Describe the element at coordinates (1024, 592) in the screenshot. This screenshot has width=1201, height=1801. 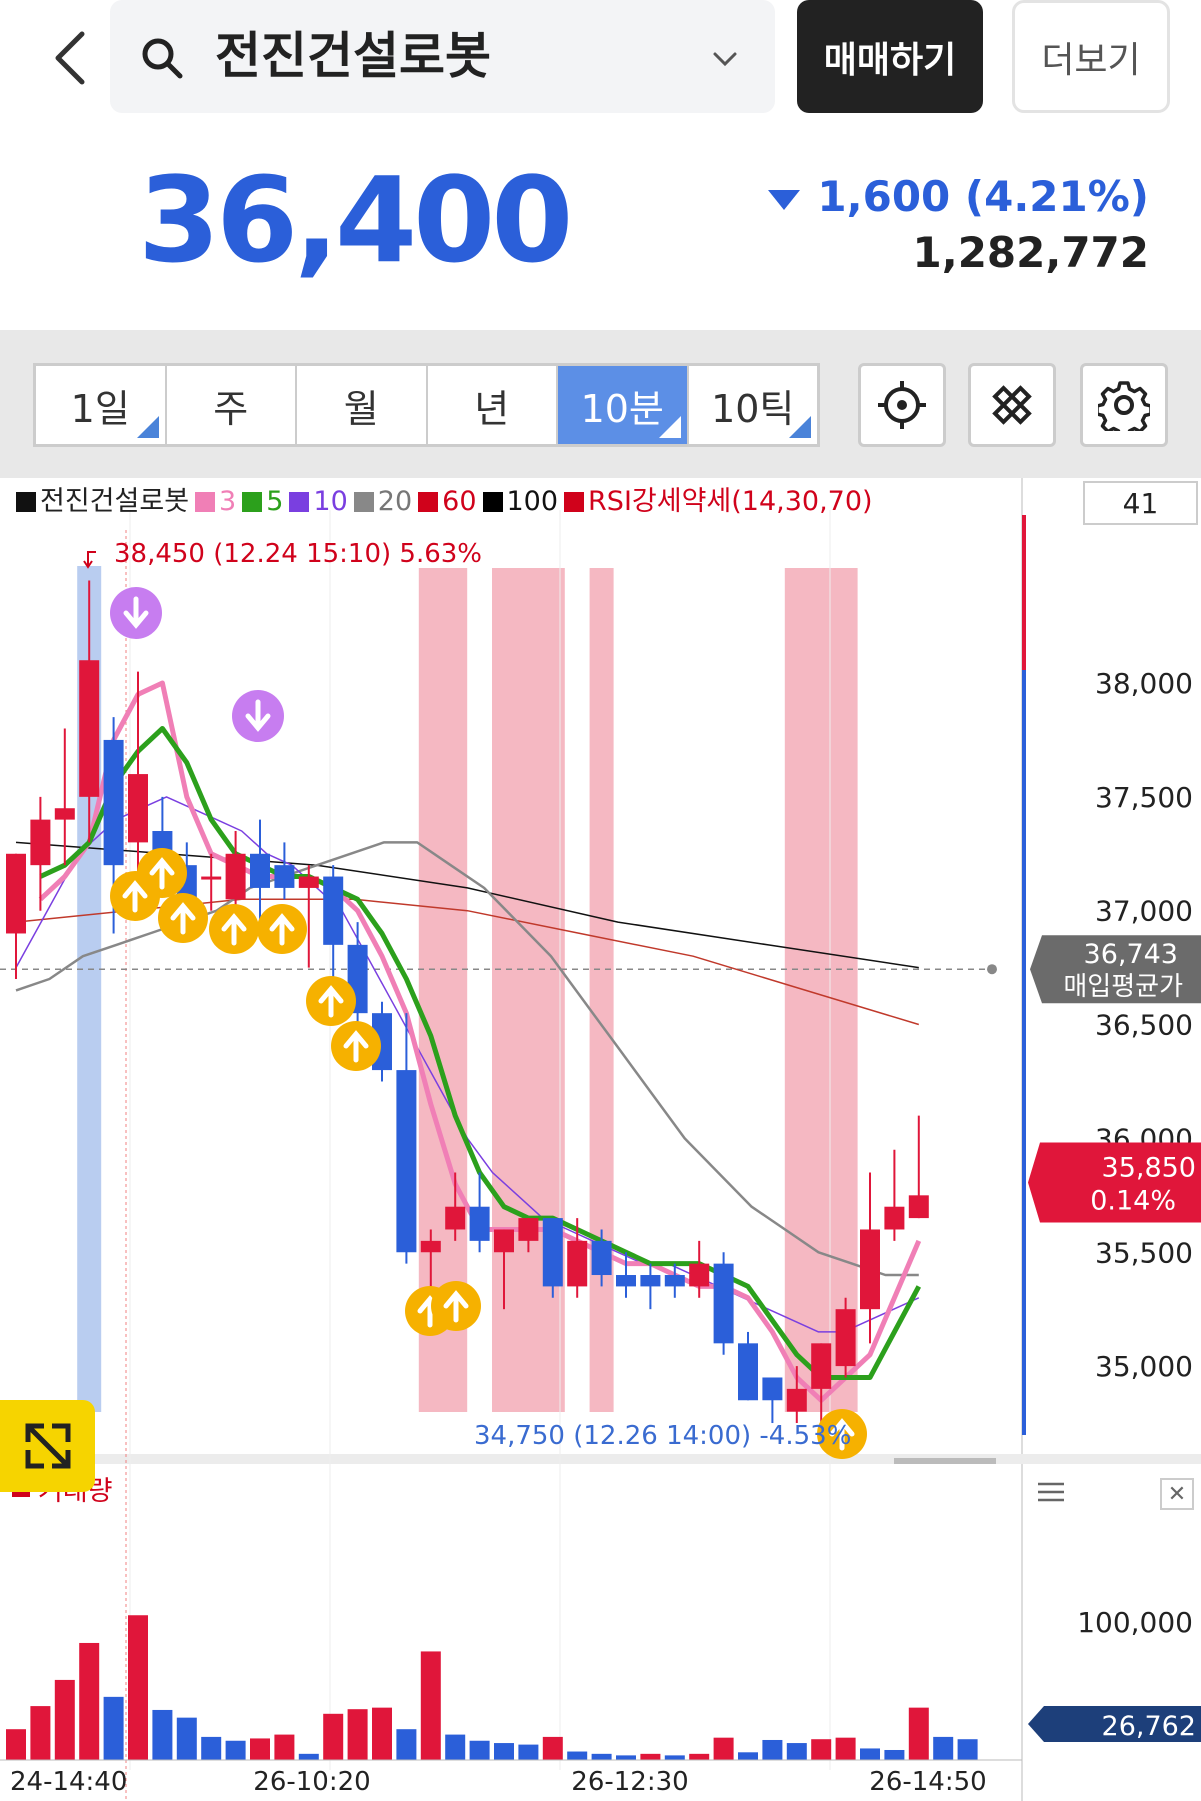
I see `axis-bar-up` at that location.